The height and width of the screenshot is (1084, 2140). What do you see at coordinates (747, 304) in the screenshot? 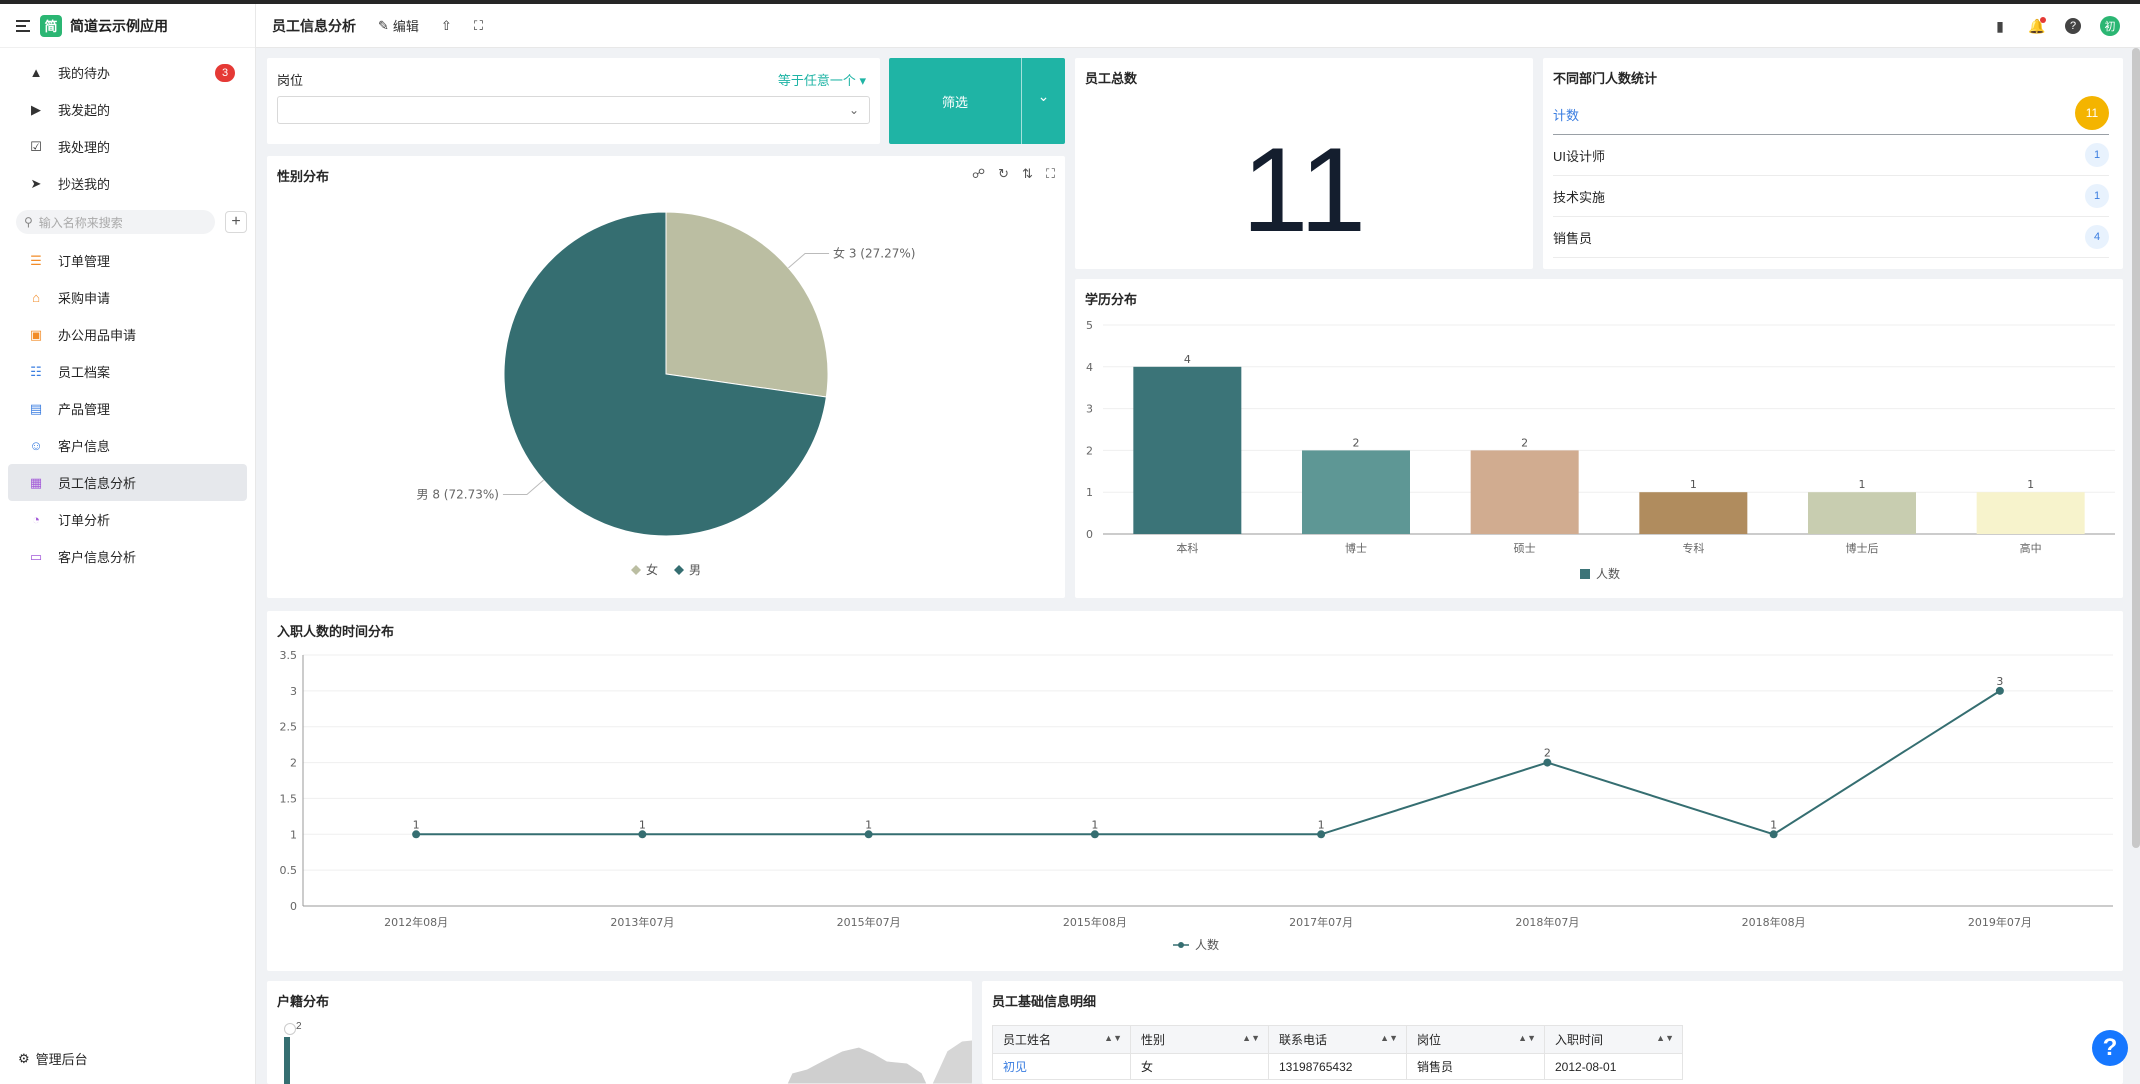
I see `pie-slice` at bounding box center [747, 304].